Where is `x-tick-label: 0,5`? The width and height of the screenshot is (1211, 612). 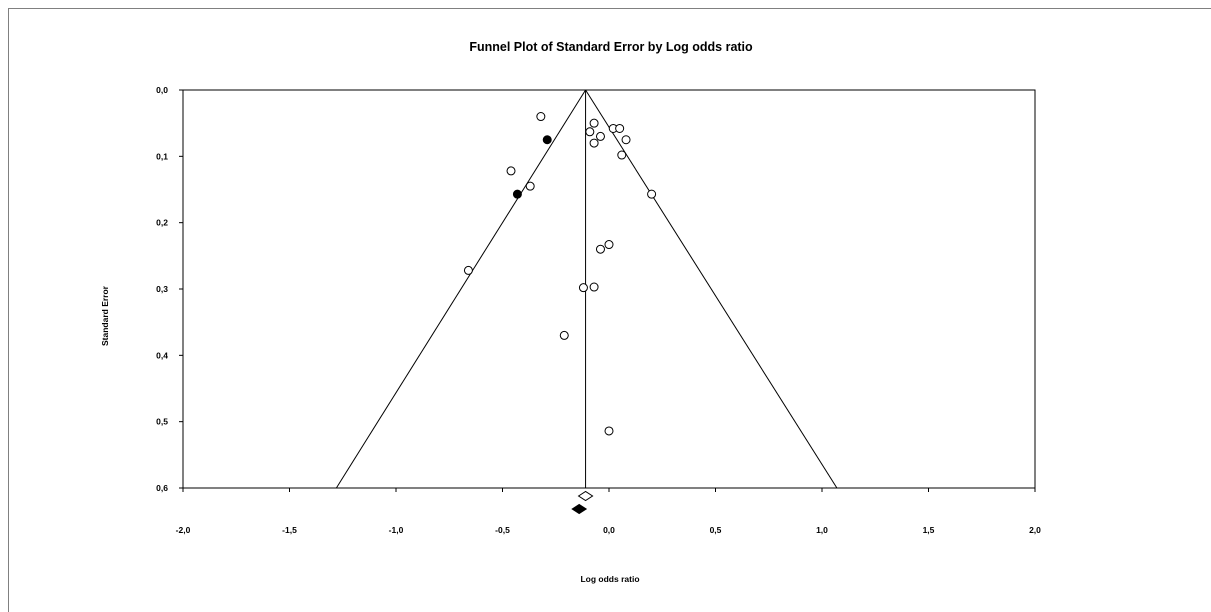
x-tick-label: 0,5 is located at coordinates (716, 530).